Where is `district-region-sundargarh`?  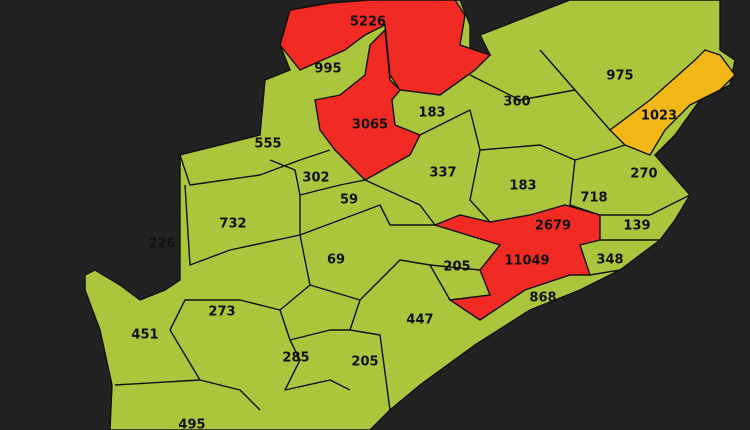 district-region-sundargarh is located at coordinates (385, 48).